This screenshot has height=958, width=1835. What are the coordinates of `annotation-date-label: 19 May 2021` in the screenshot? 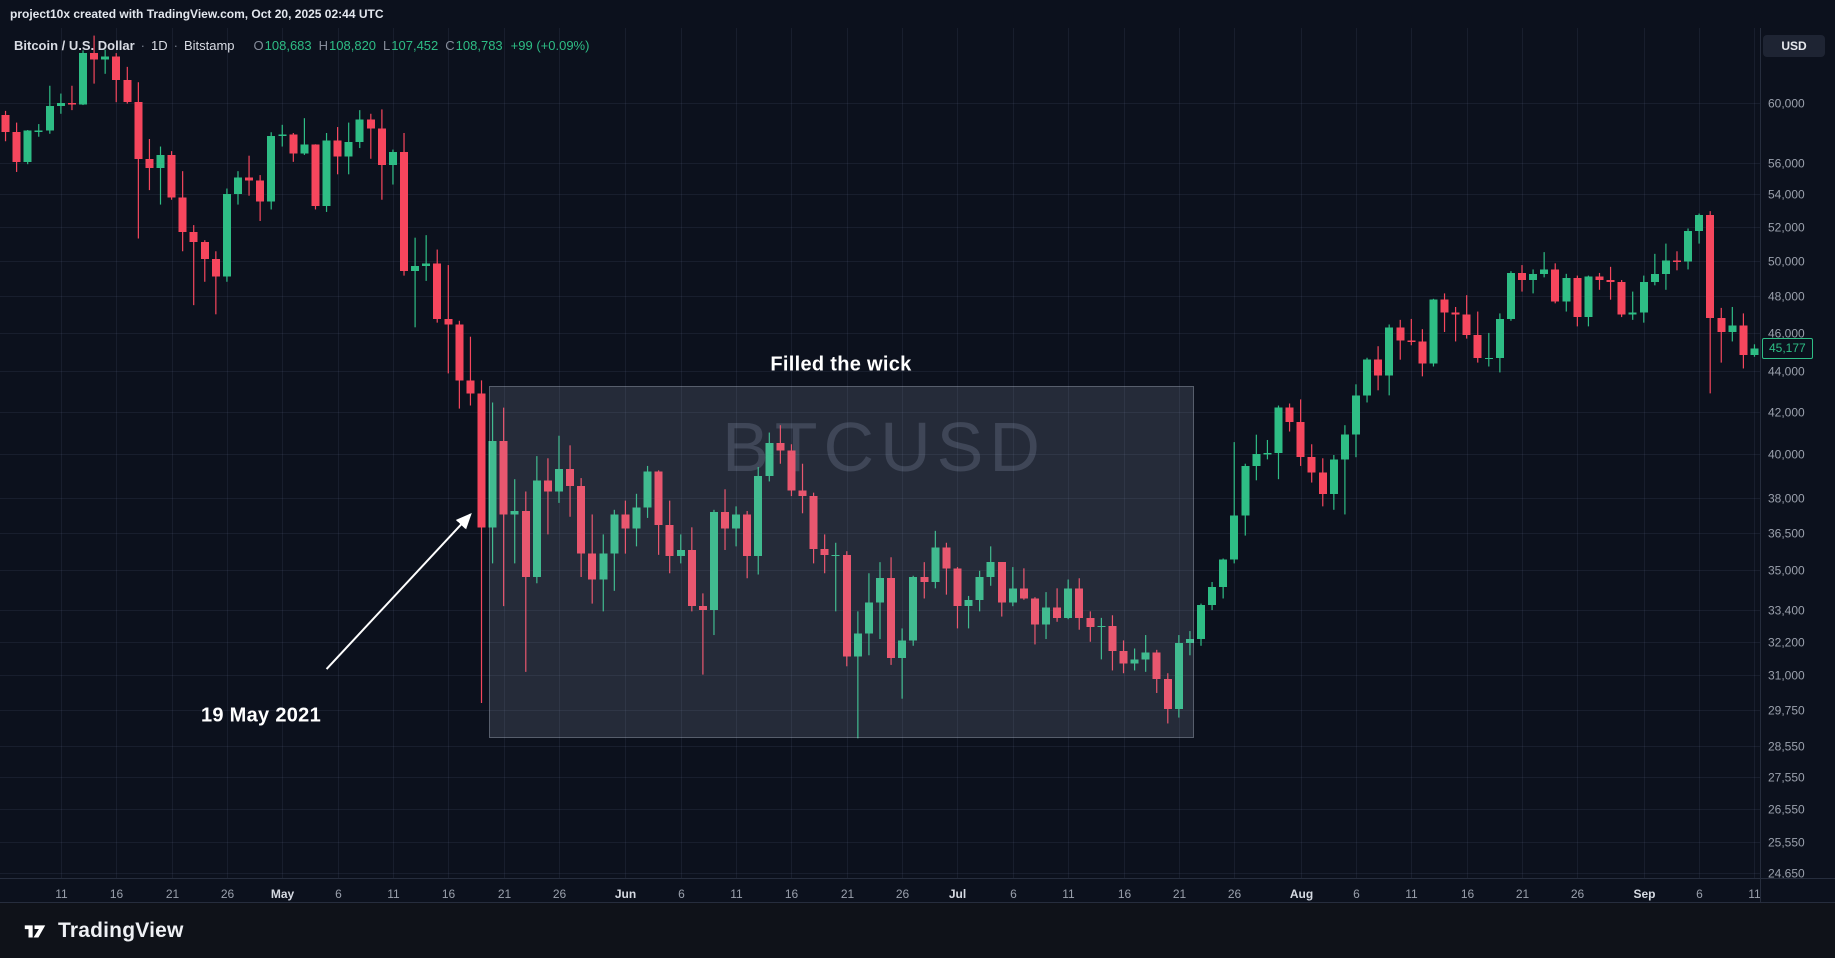 It's located at (261, 715).